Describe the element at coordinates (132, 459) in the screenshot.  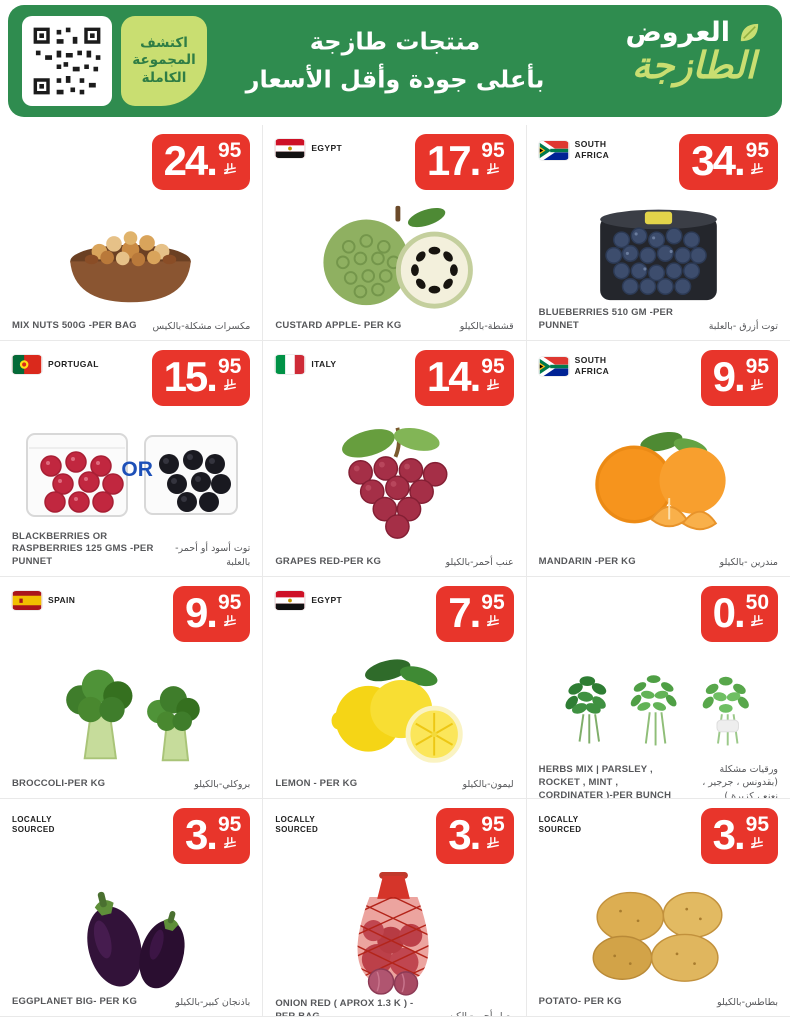
I see `product-card-berries: PORTUGAL 15. 95 OR` at that location.